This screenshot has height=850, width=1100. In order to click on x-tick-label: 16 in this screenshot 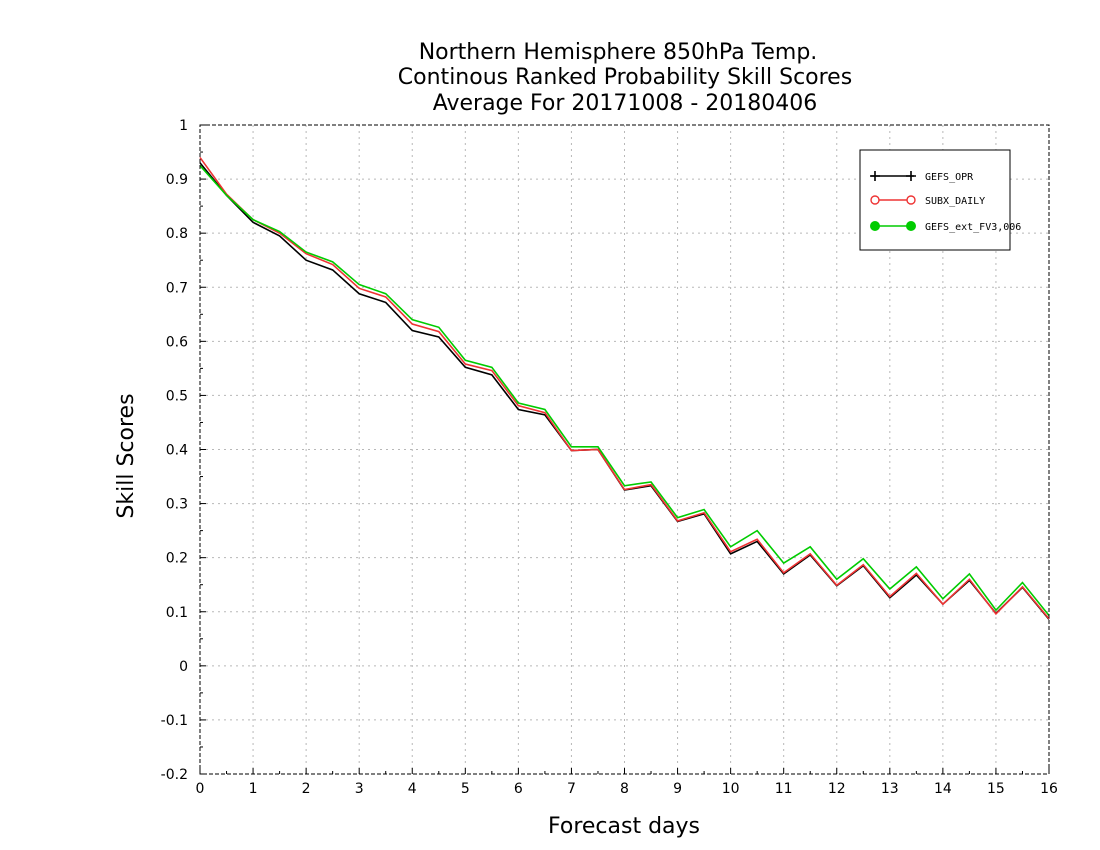, I will do `click(1049, 789)`.